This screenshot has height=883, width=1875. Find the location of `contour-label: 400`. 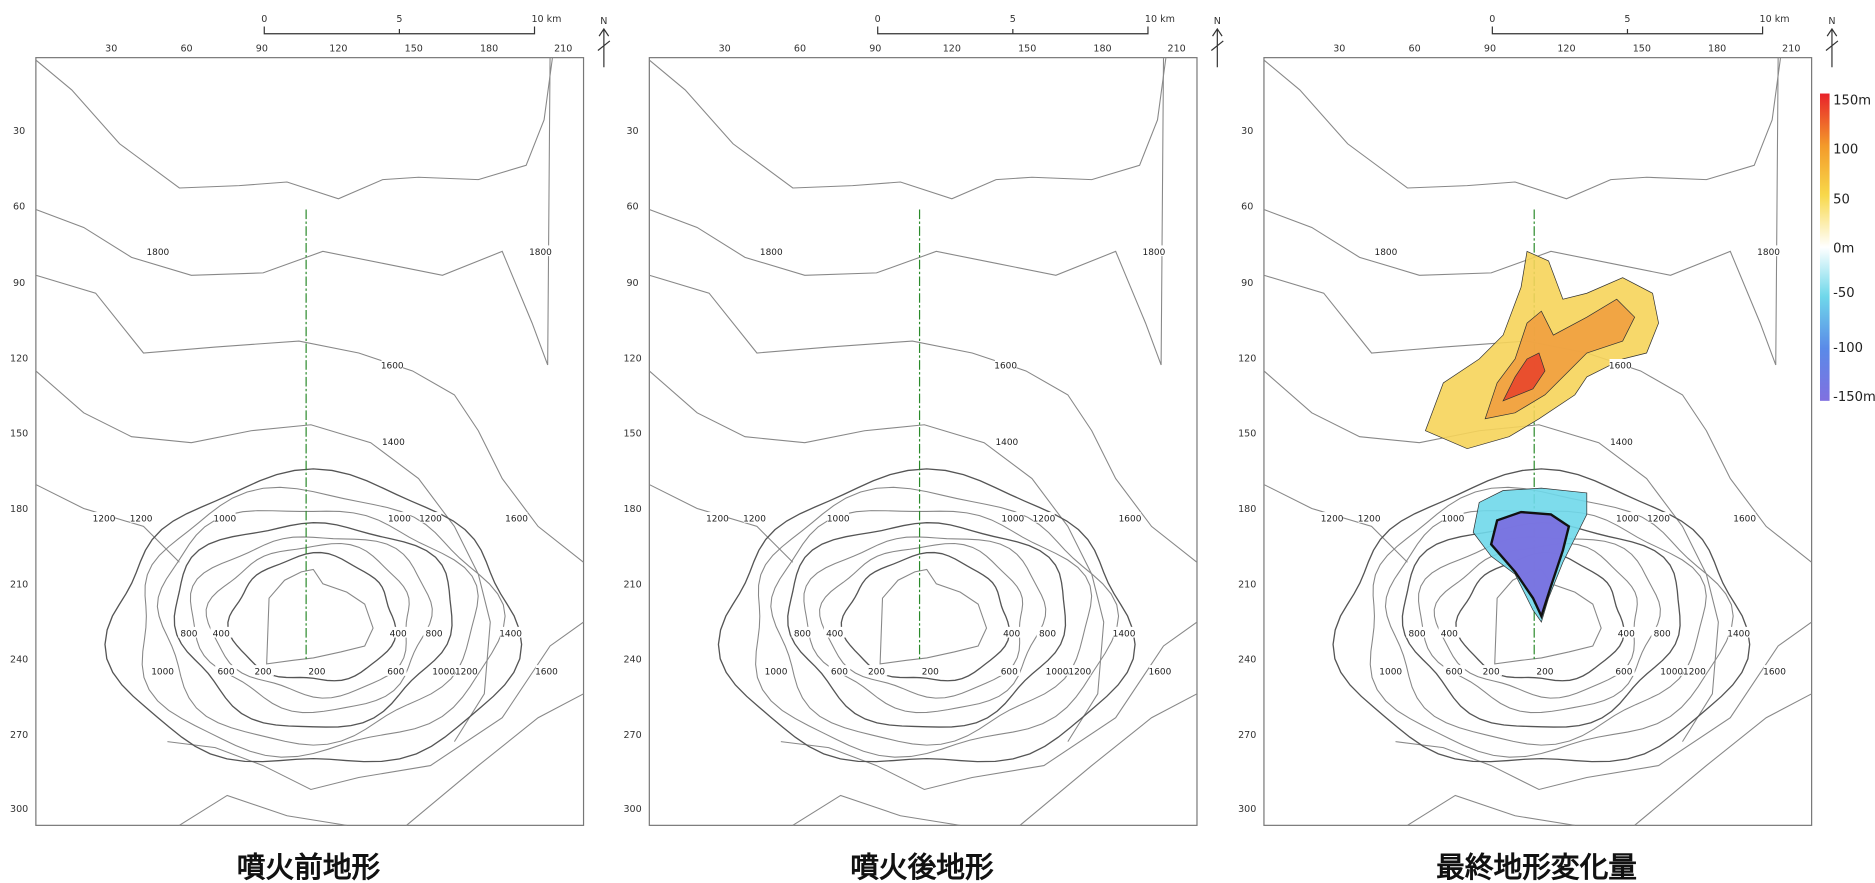

contour-label: 400 is located at coordinates (1449, 634).